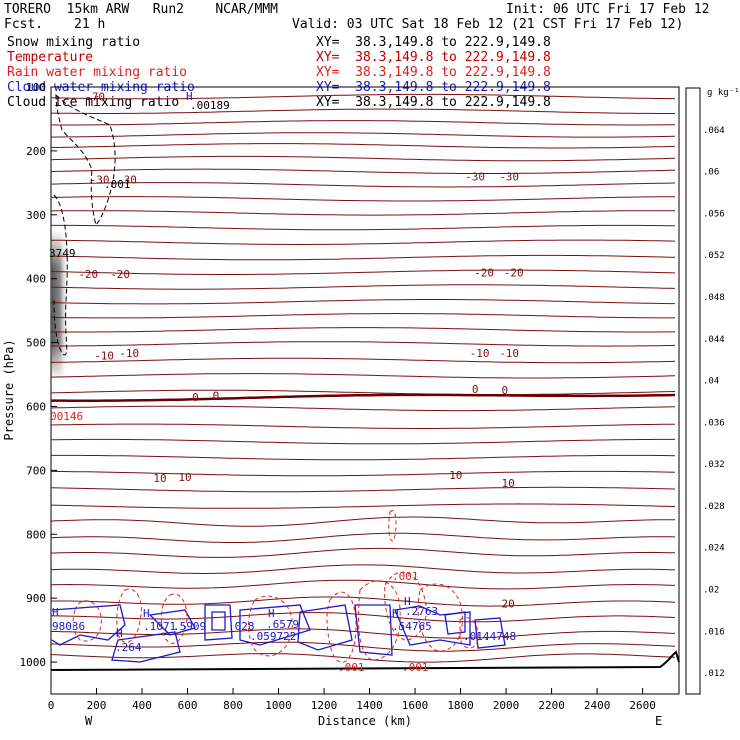 Image resolution: width=740 pixels, height=740 pixels. Describe the element at coordinates (97, 705) in the screenshot. I see `x-tick-label: 200` at that location.